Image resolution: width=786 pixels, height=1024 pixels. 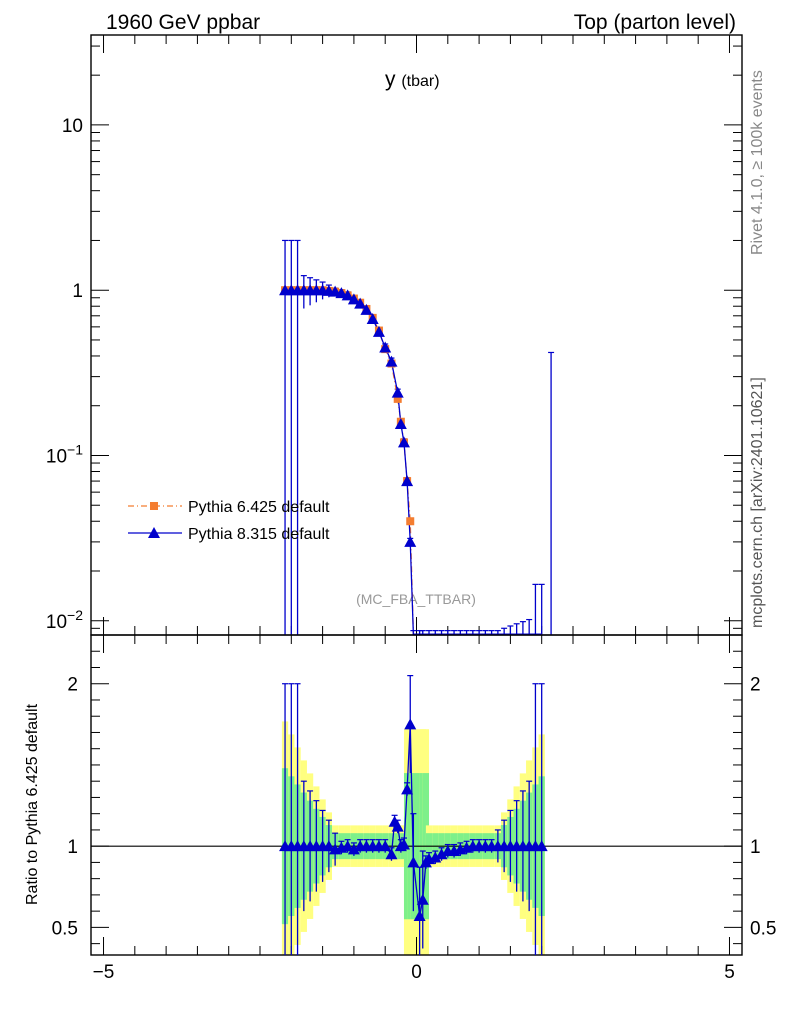 I want to click on plot-title-main: y, so click(x=390, y=79).